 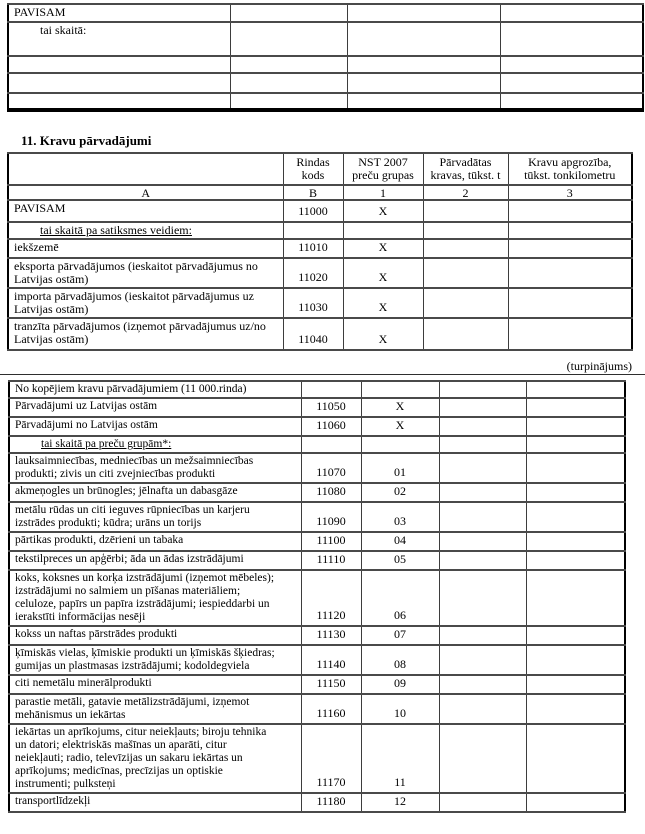 I want to click on row-label-cell: tai skaitā pa satiksmes veidiem:, so click(x=145, y=230).